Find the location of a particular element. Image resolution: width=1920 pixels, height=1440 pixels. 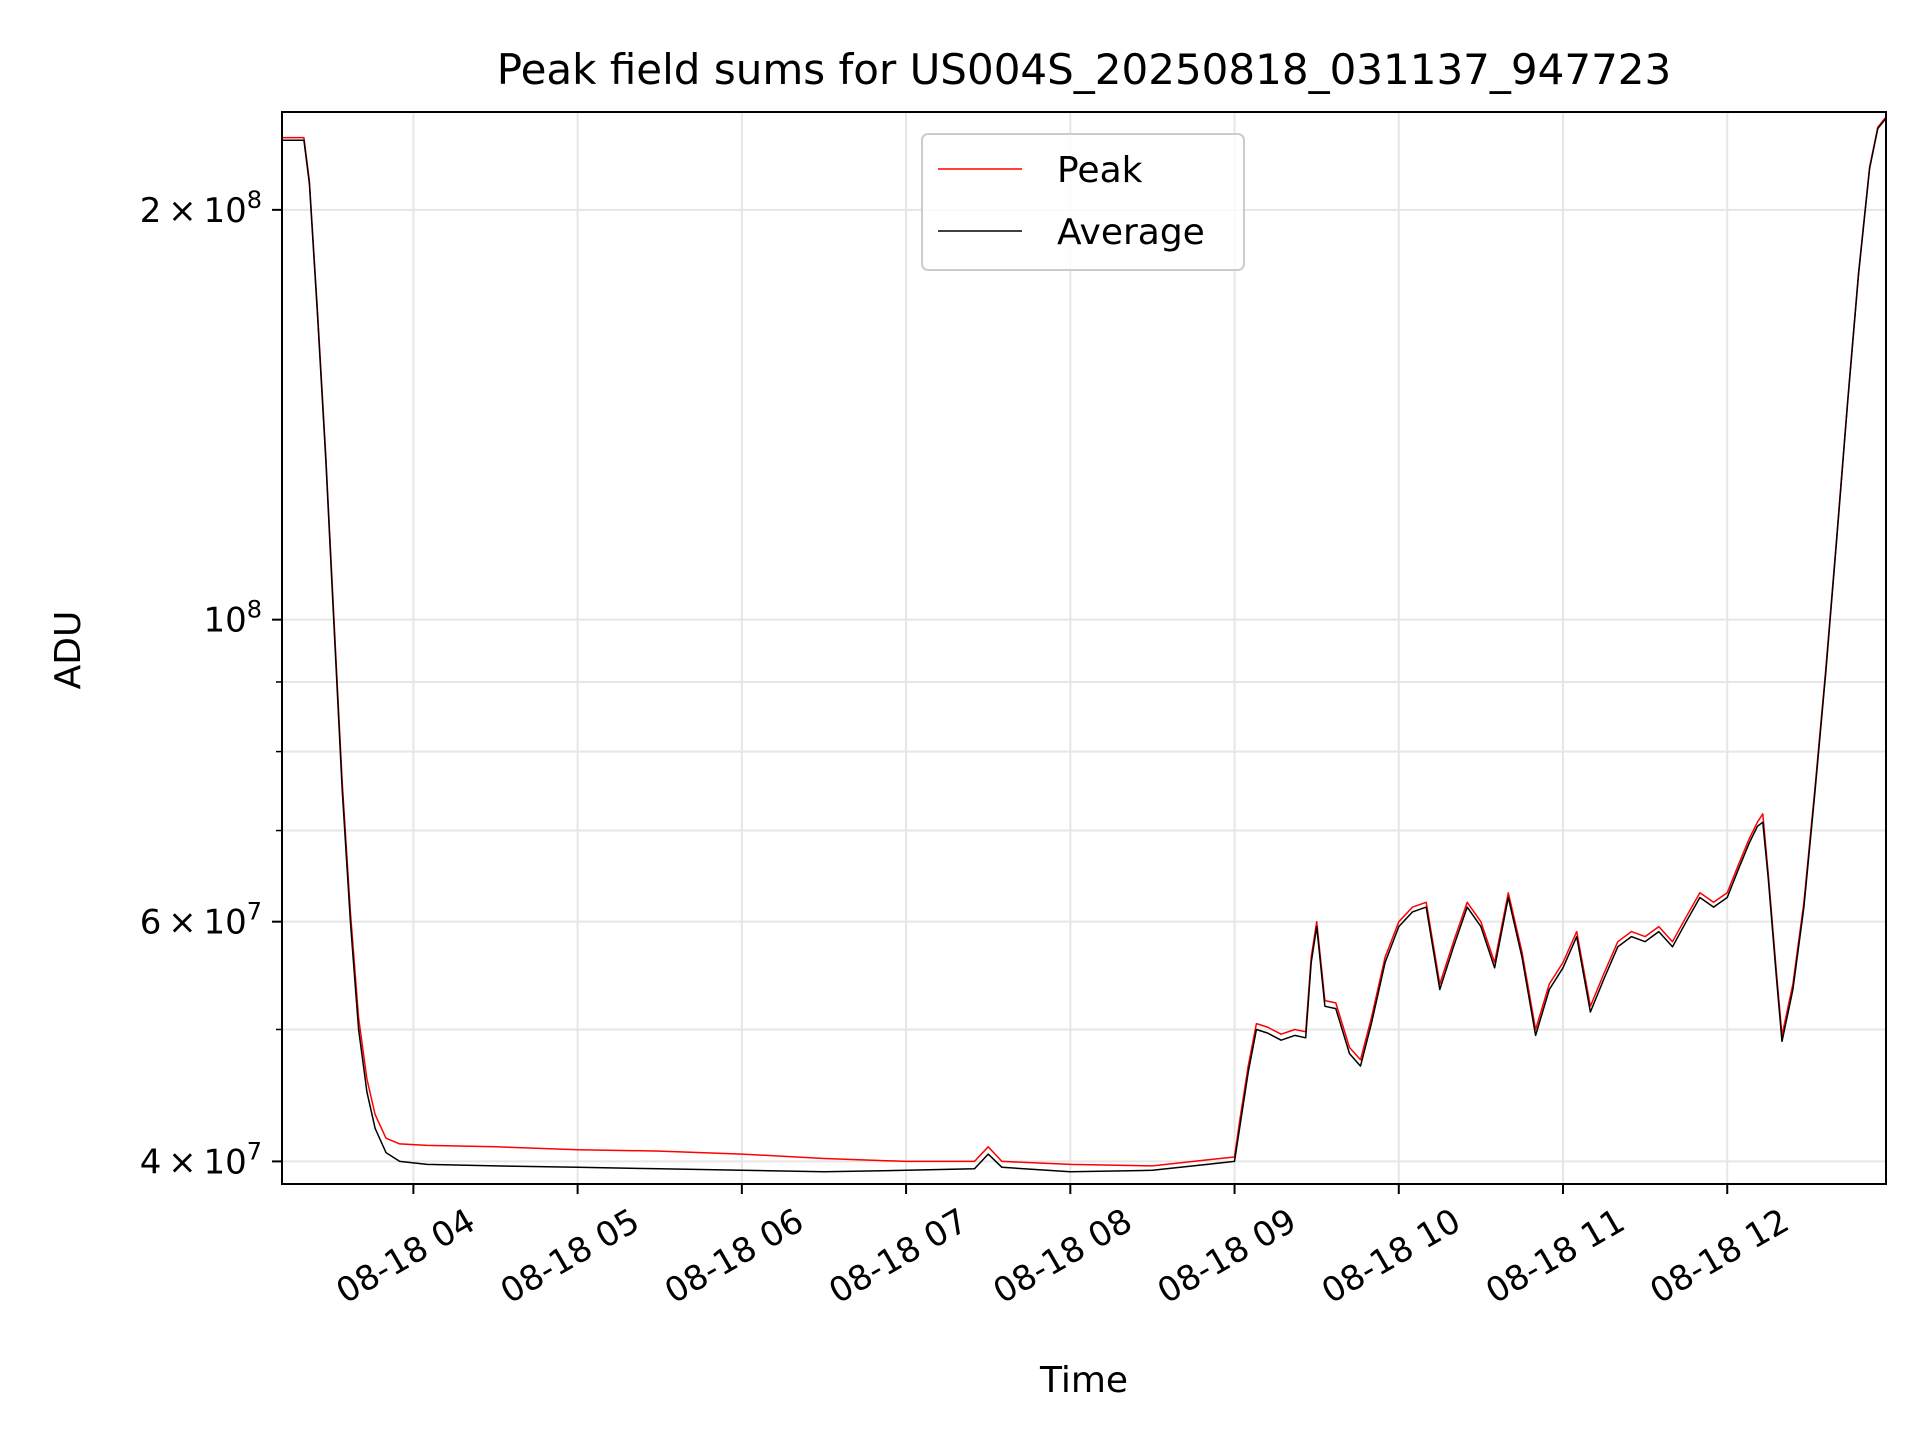

legend: Peak Average is located at coordinates (1083, 202).